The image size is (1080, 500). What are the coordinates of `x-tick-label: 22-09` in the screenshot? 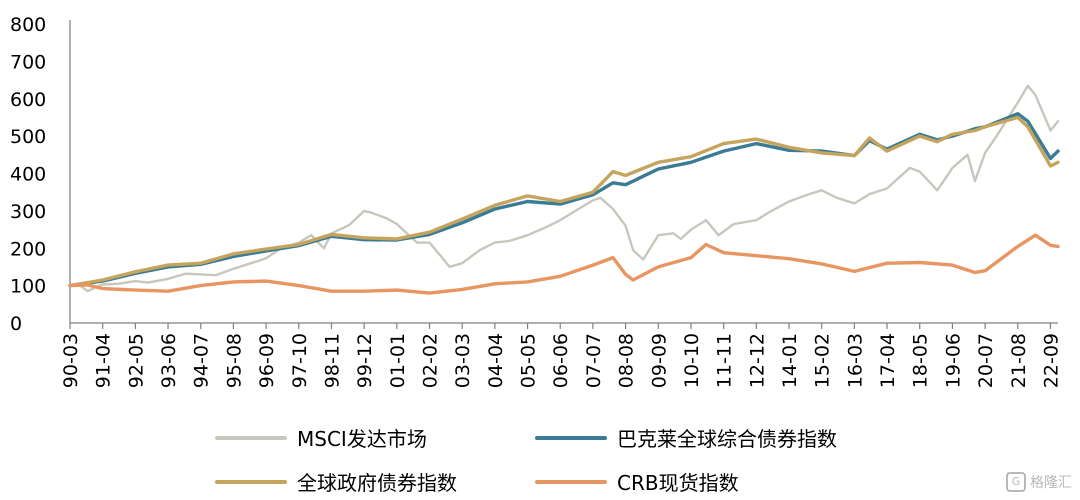 It's located at (1051, 360).